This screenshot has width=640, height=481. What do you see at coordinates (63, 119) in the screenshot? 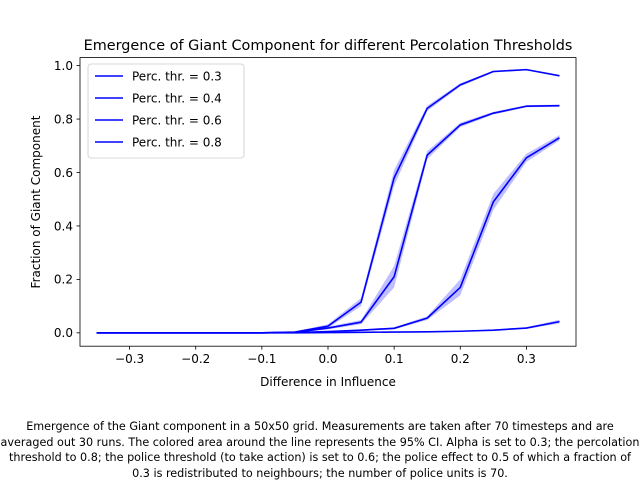
I see `y-tick-label: 0.8` at bounding box center [63, 119].